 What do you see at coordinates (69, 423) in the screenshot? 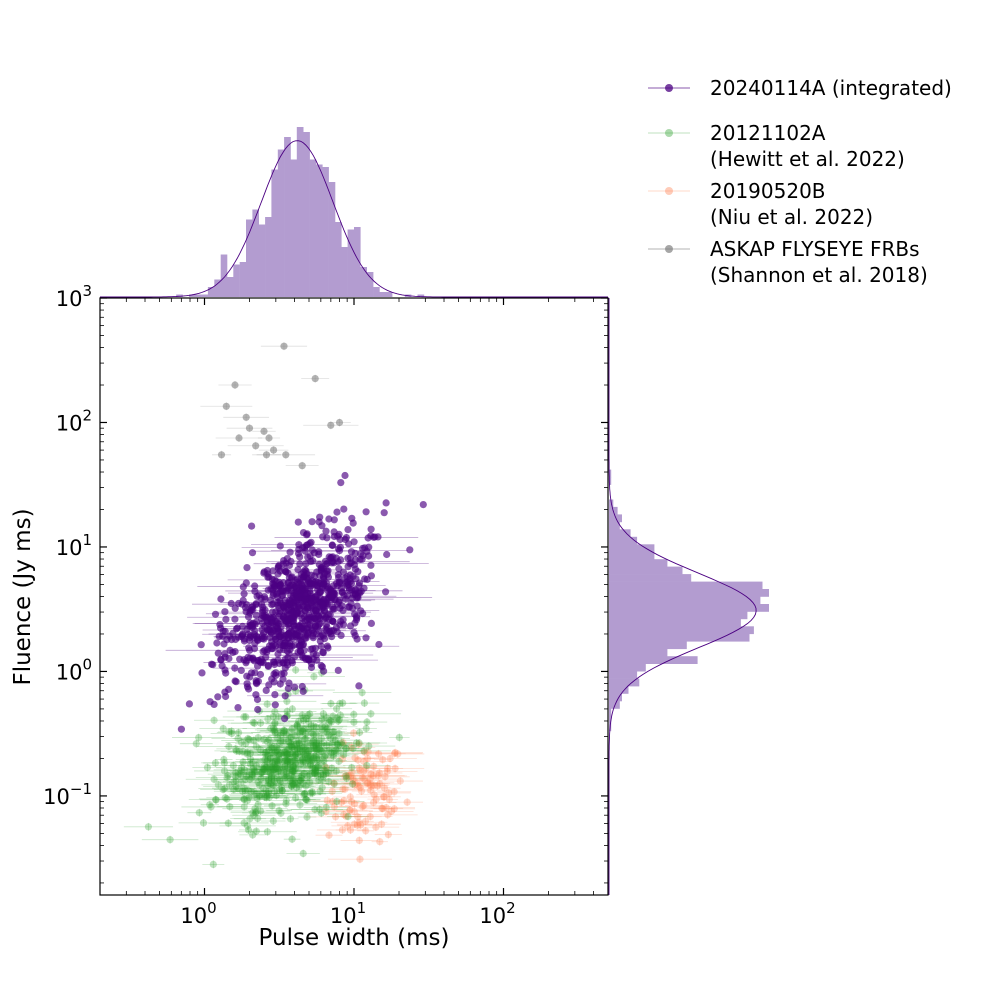
I see `y-tick-base: 10` at bounding box center [69, 423].